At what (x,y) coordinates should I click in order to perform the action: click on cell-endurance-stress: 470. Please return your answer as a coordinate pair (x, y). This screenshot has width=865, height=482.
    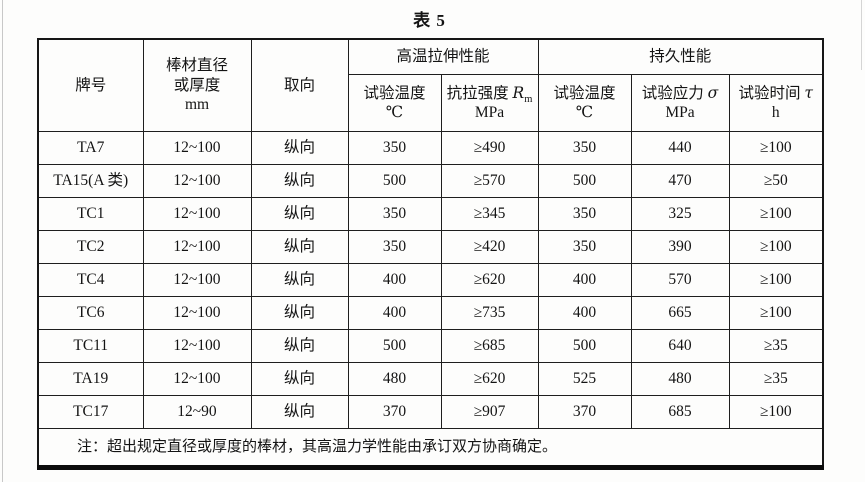
    Looking at the image, I should click on (680, 181).